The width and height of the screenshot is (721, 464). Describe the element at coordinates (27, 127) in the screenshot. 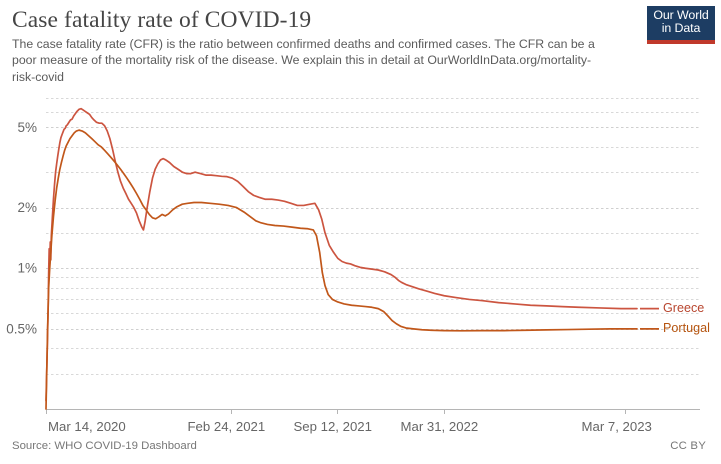

I see `y-axis-tick-label: 5%` at that location.